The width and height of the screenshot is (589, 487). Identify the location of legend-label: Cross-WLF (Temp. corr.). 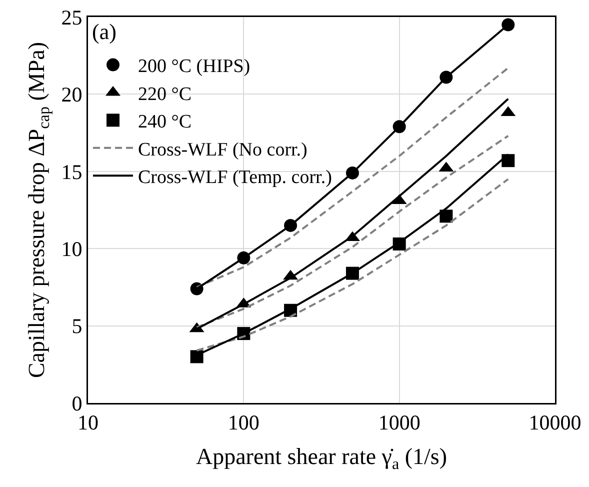
(235, 177).